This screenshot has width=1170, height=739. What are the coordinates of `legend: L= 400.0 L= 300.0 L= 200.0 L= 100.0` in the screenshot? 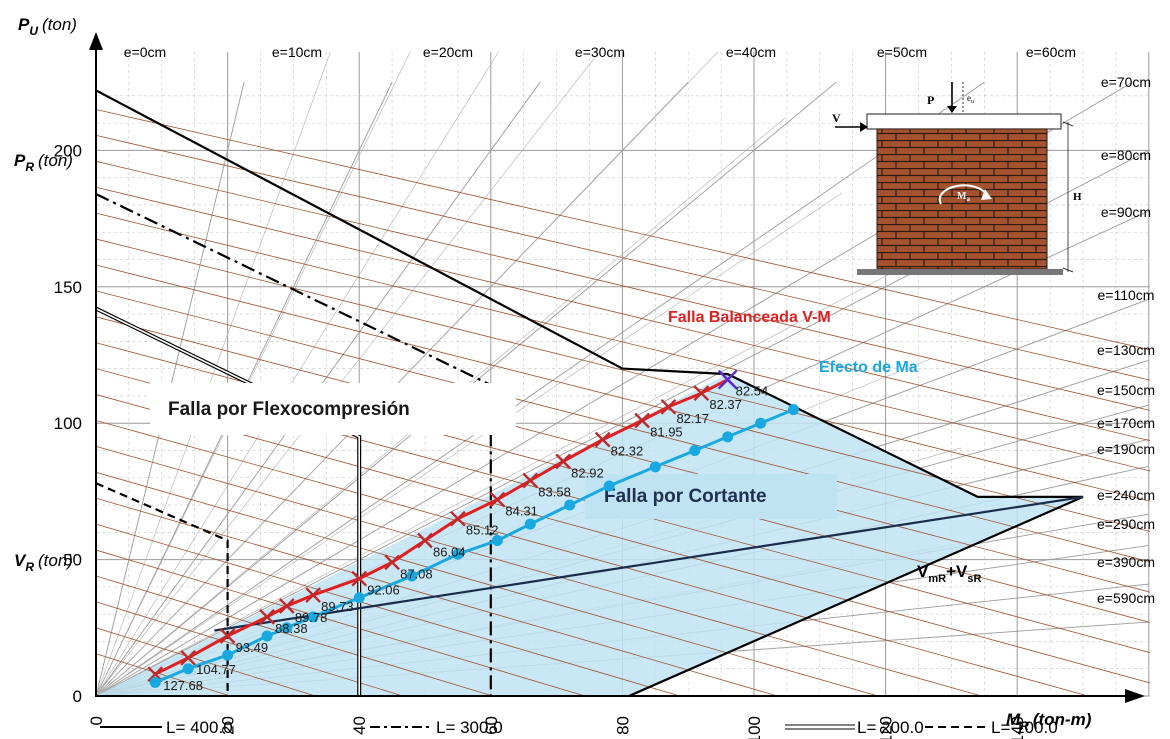 It's located at (579, 727).